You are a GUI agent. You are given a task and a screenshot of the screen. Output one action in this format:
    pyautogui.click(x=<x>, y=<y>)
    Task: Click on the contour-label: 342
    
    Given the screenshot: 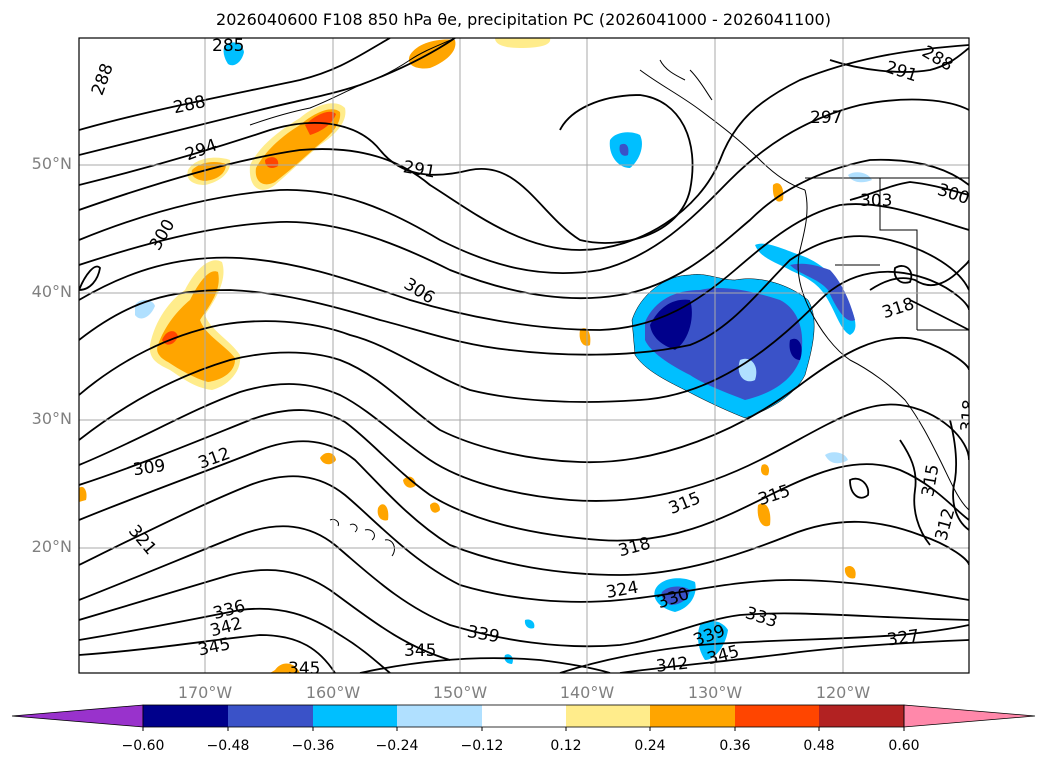 What is the action you would take?
    pyautogui.click(x=672, y=665)
    